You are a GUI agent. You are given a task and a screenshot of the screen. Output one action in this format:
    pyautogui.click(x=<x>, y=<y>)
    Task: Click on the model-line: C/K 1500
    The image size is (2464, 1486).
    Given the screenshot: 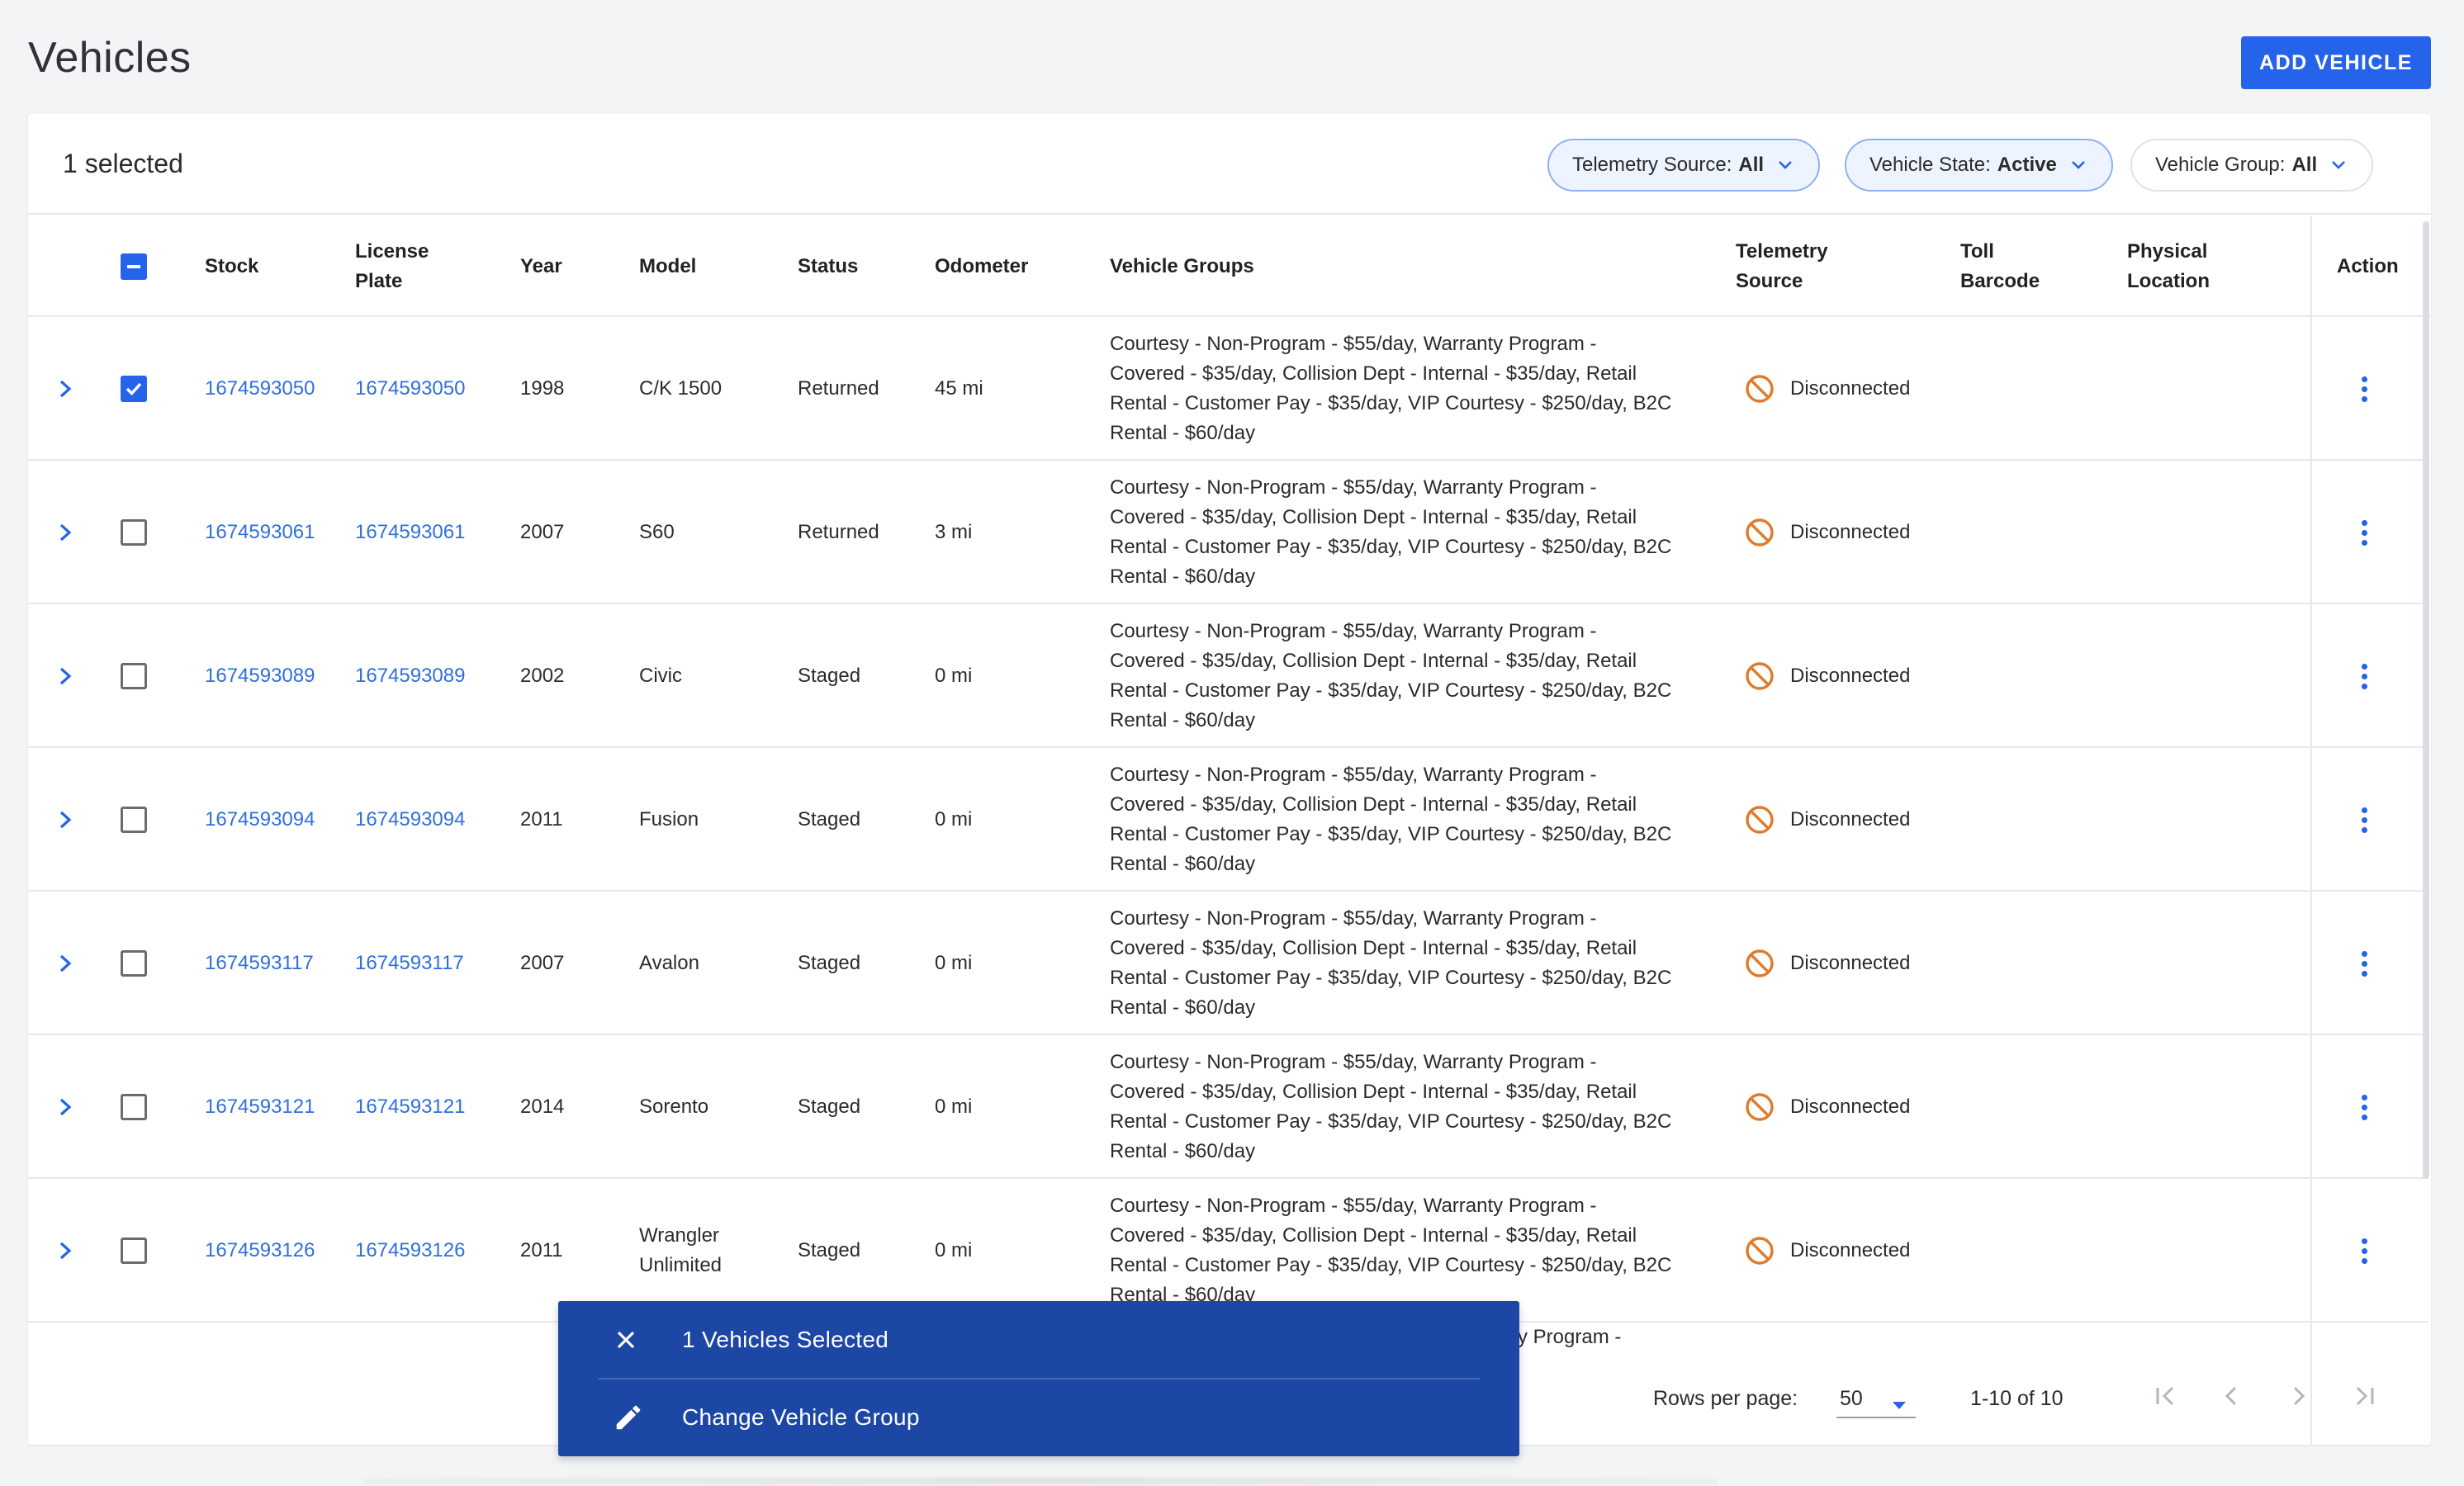 What is the action you would take?
    pyautogui.click(x=681, y=389)
    